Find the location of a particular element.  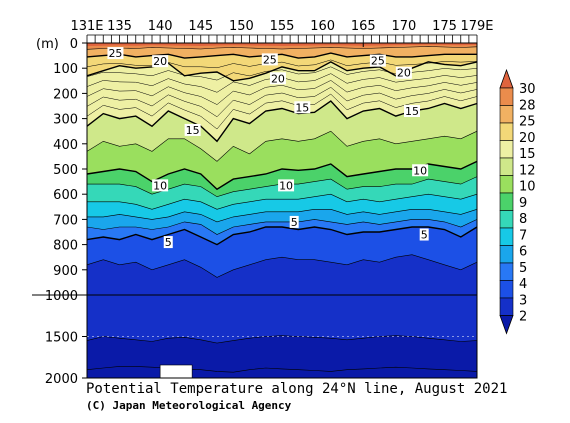

colorbar-max-arrow is located at coordinates (506, 78).